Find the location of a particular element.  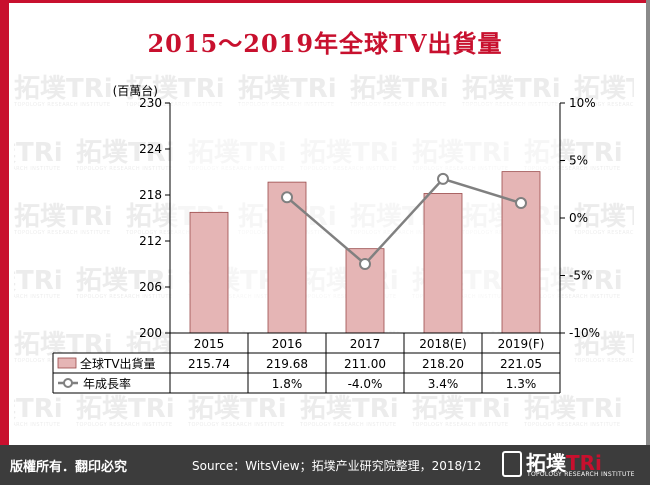

x-tick-label: 2016 is located at coordinates (287, 344).